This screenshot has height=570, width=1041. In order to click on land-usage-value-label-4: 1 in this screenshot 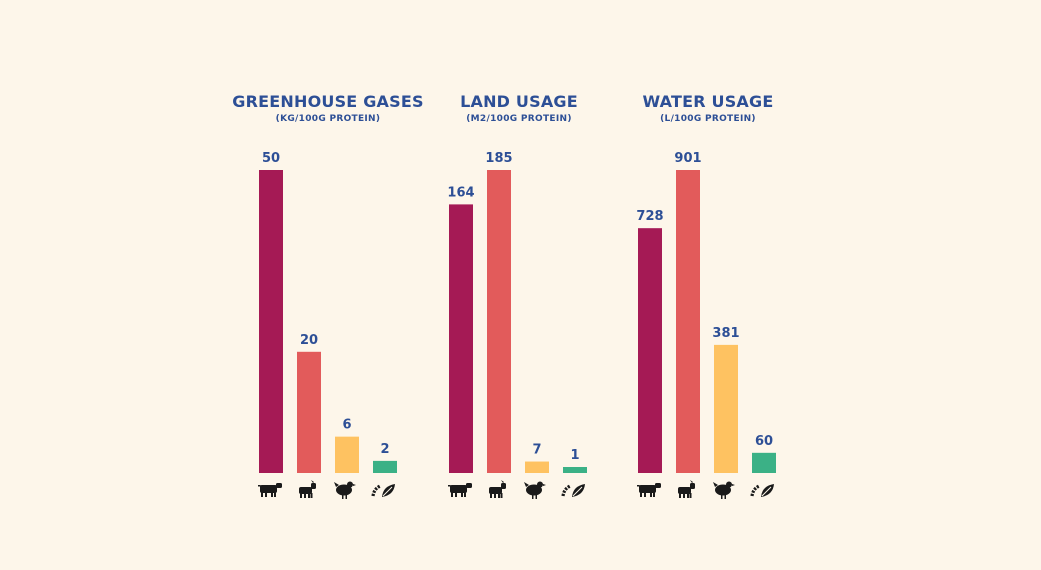, I will do `click(574, 455)`.